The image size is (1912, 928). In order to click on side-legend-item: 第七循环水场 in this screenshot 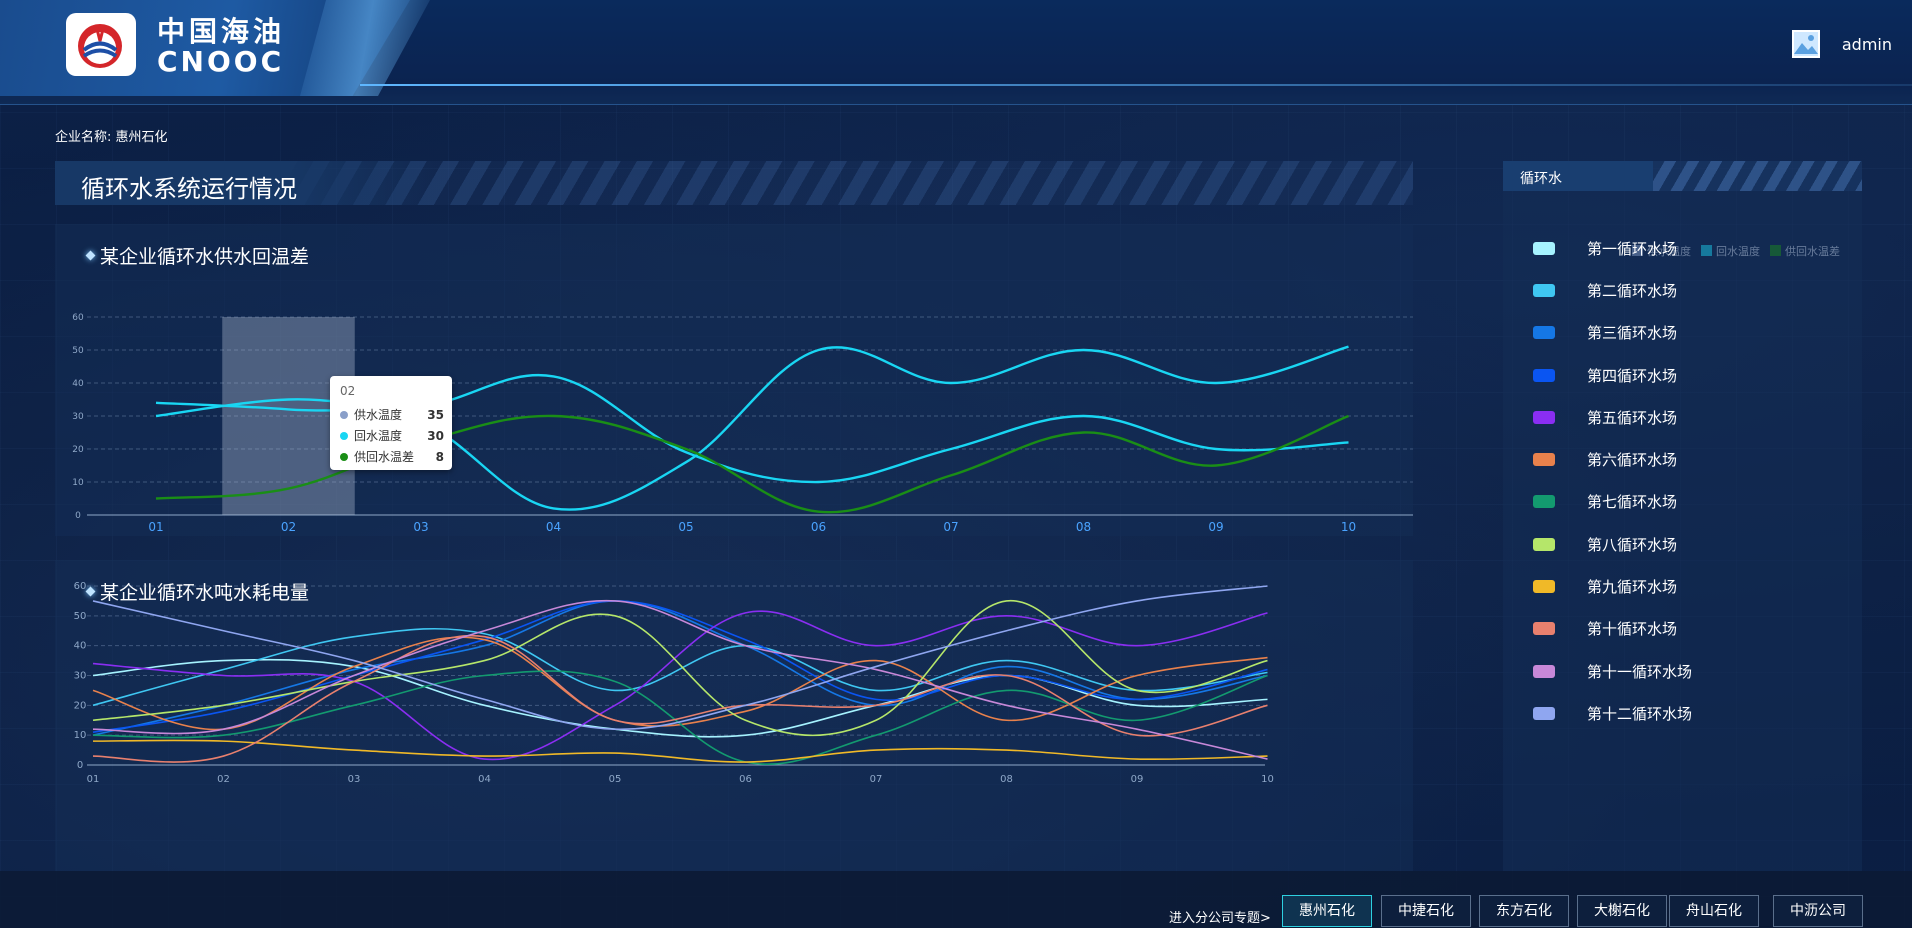, I will do `click(1612, 502)`.